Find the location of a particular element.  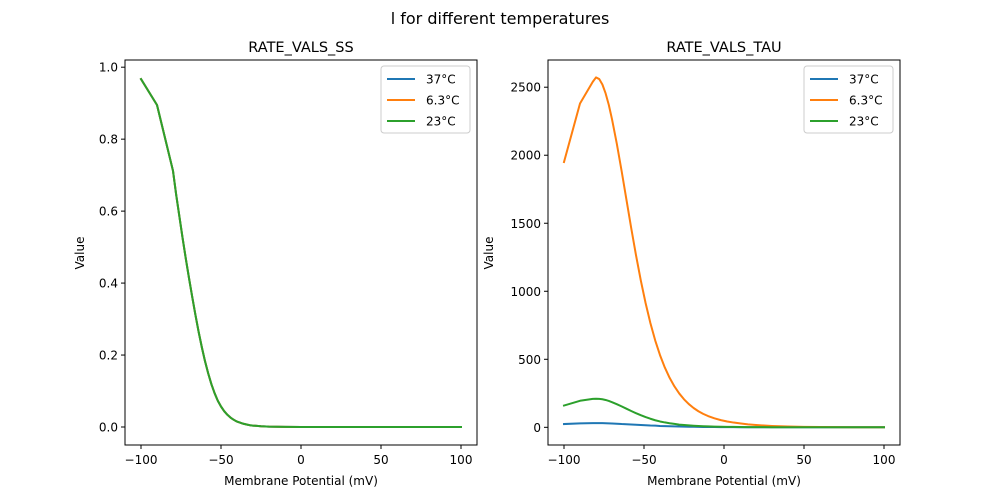

y-tick-label: 0.0 is located at coordinates (108, 428).